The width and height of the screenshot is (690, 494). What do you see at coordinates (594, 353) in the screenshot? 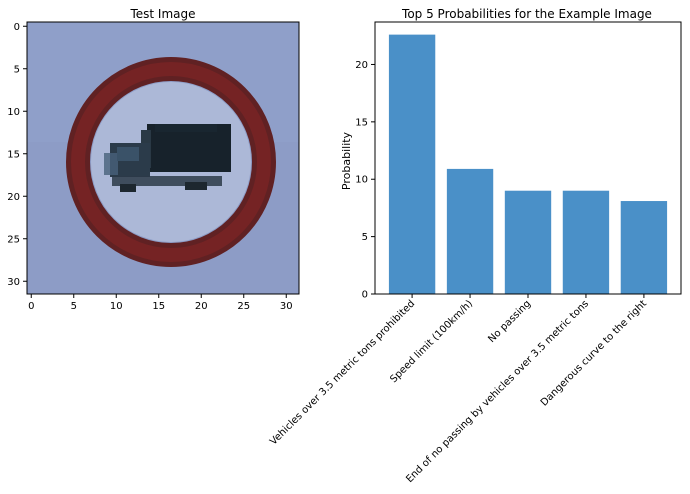
I see `bar-x-tick-label: Dangerous curve to the right` at bounding box center [594, 353].